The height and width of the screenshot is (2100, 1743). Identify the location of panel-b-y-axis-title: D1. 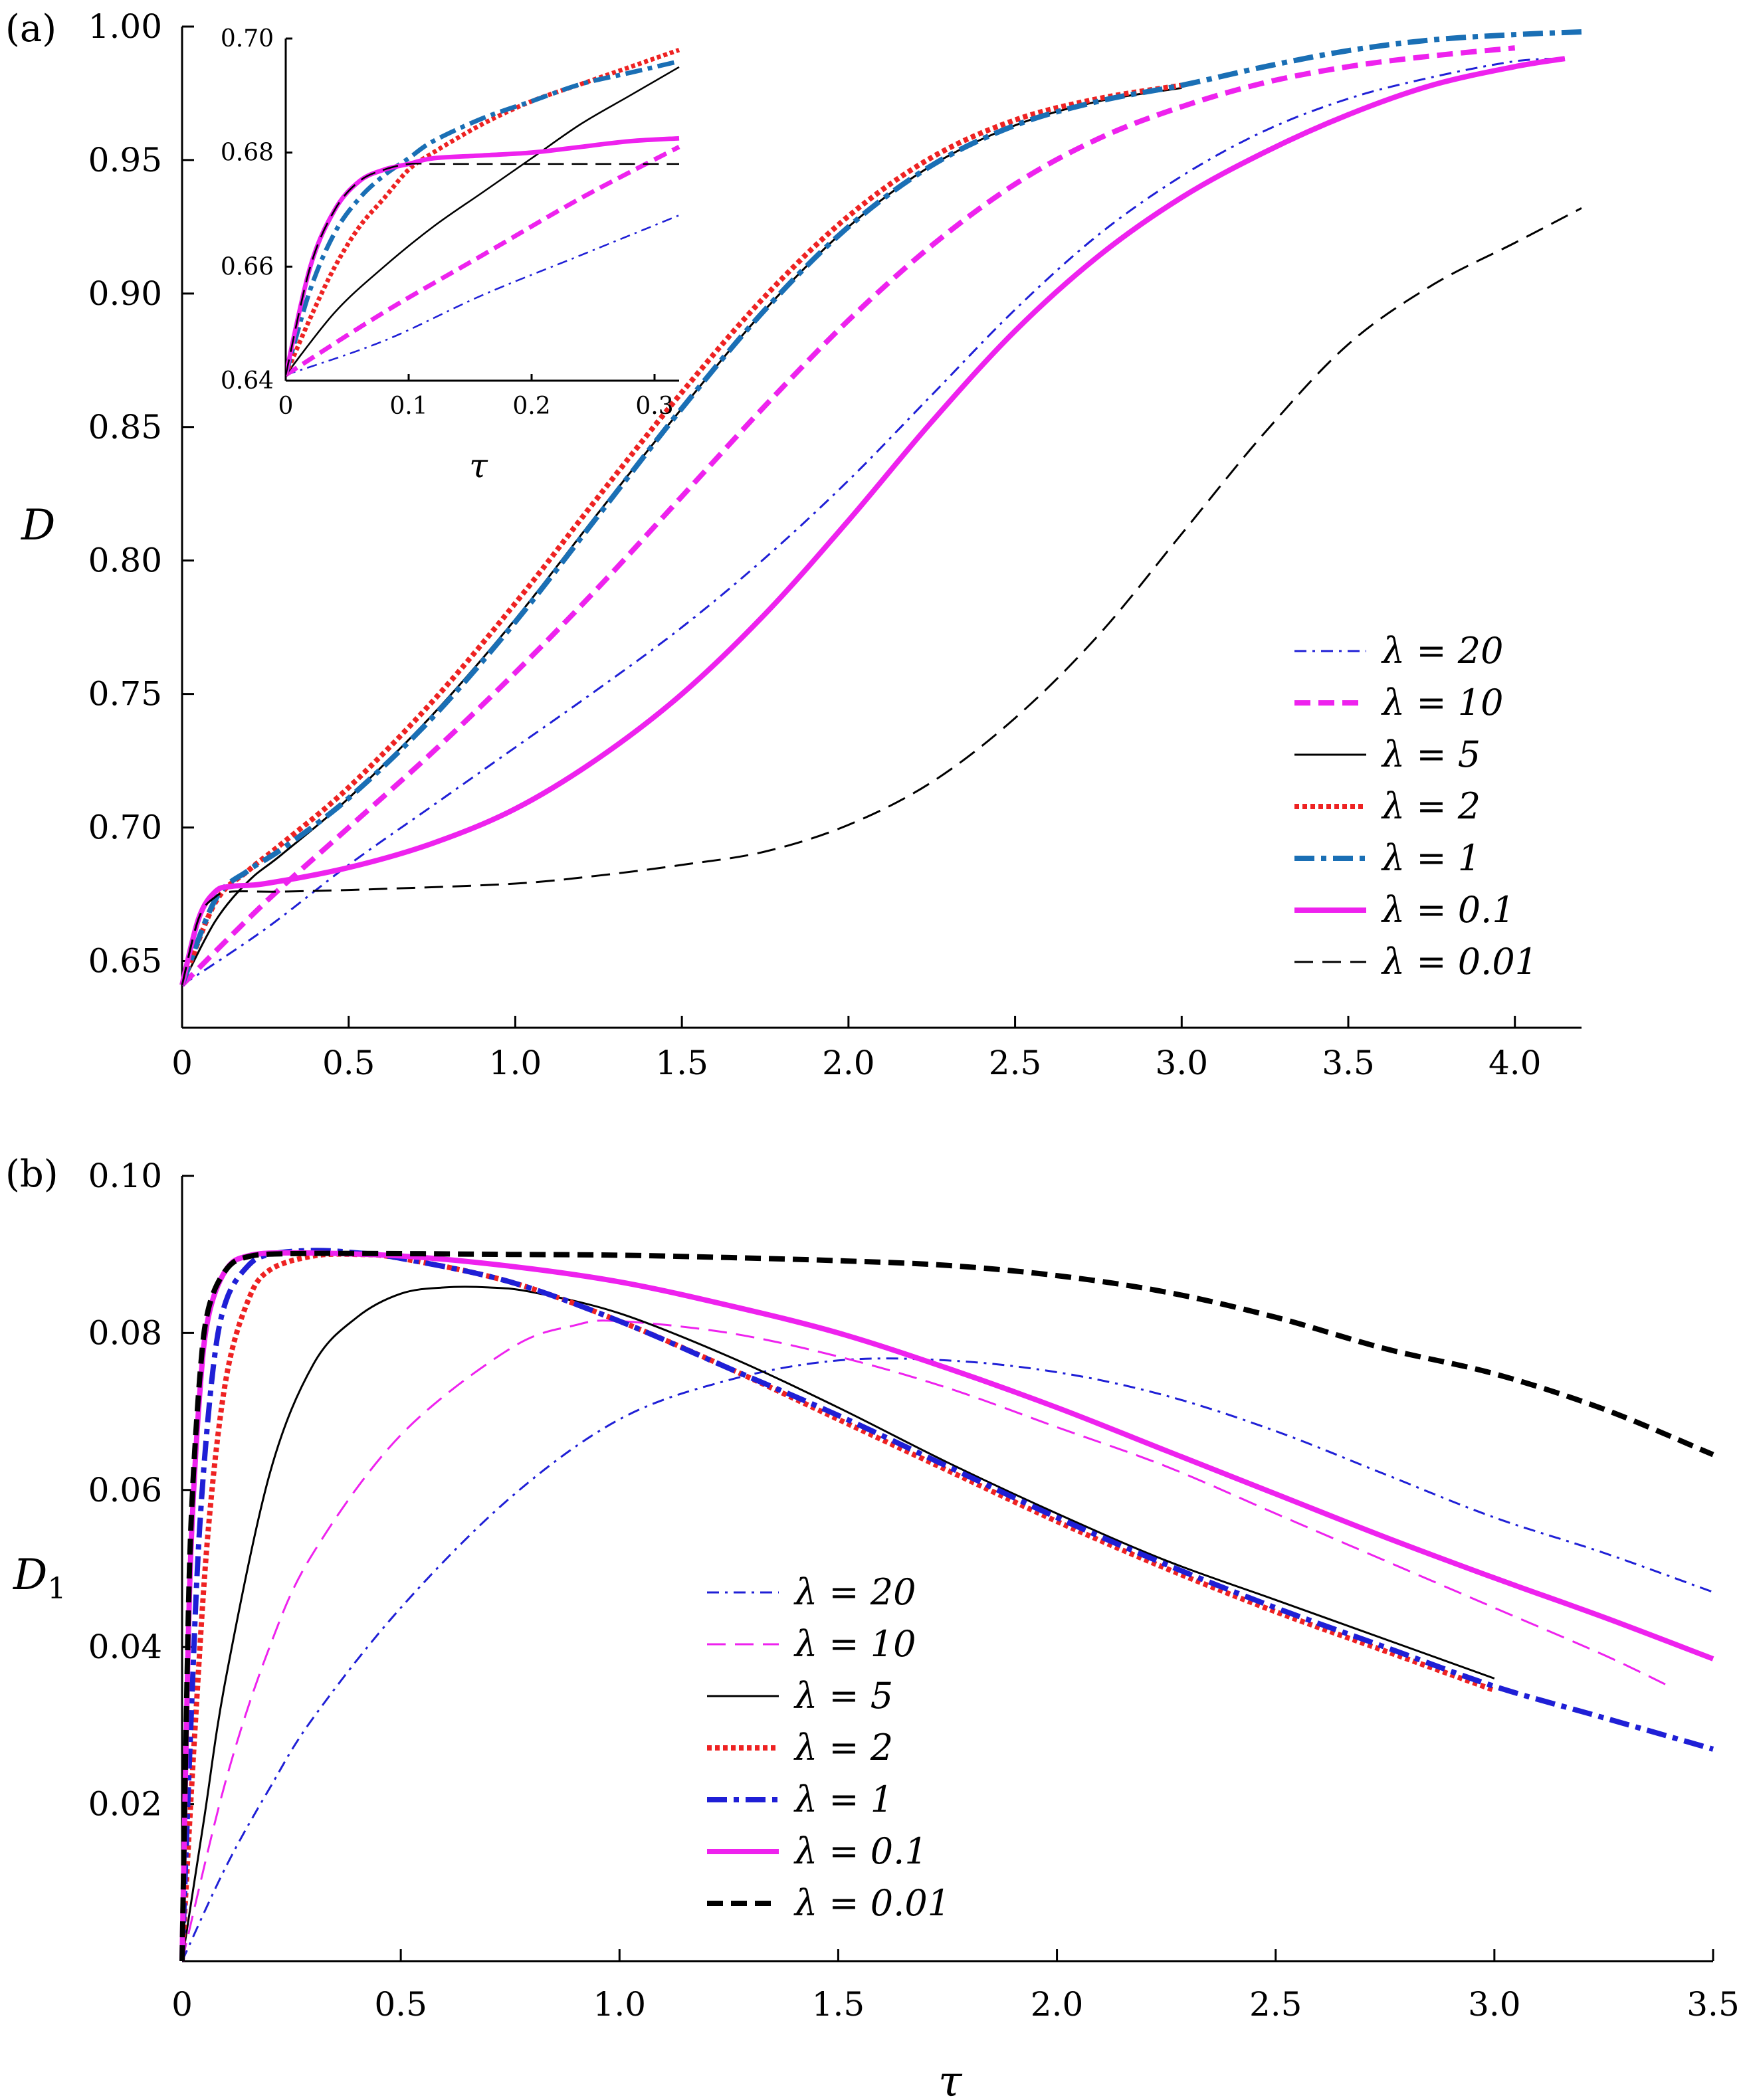
(39, 1579).